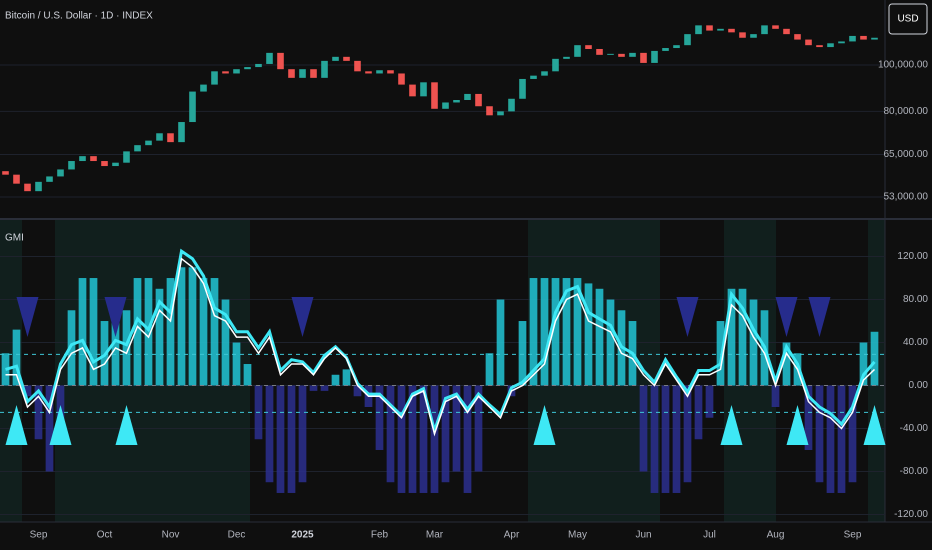  What do you see at coordinates (237, 535) in the screenshot?
I see `x-tick-label: Dec` at bounding box center [237, 535].